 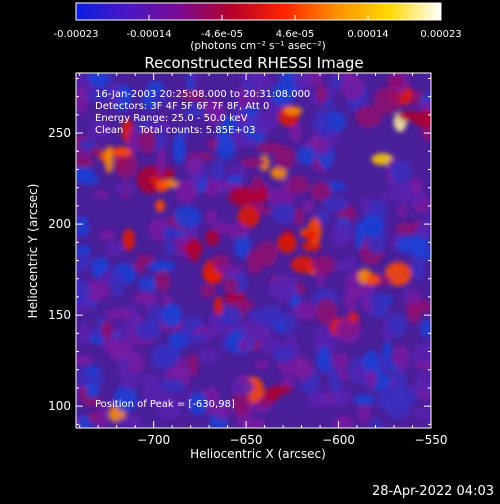 I want to click on colorbar-tick-label: -0.00023, so click(x=76, y=34).